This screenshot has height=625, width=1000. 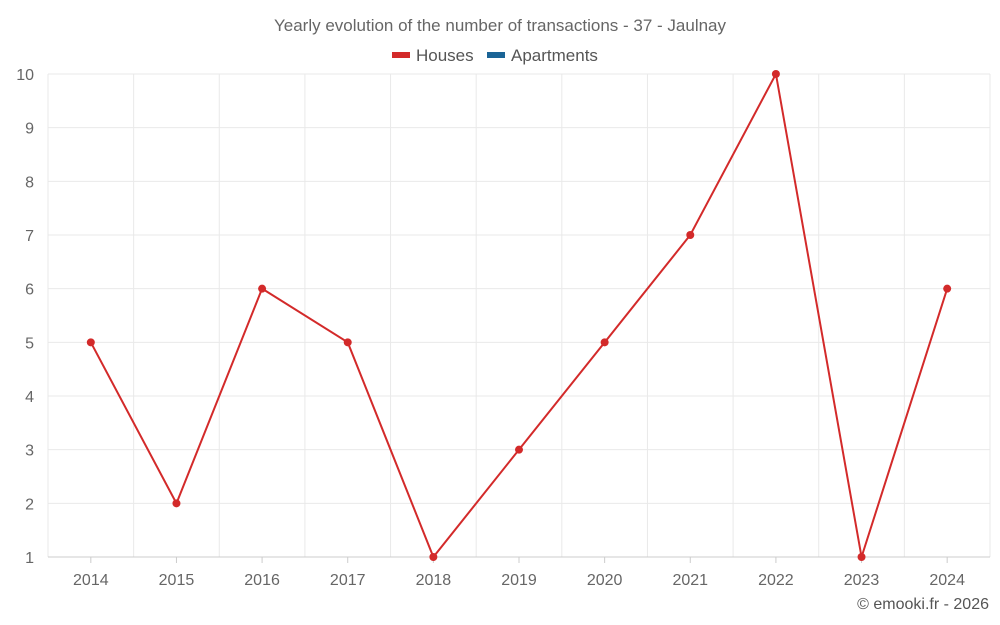 I want to click on credit-text: © emooki.fr - 2026, so click(x=923, y=604).